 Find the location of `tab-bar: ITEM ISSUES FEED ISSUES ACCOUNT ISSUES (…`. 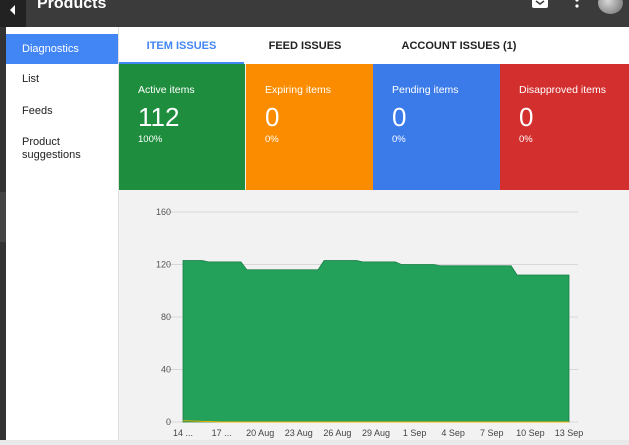

tab-bar: ITEM ISSUES FEED ISSUES ACCOUNT ISSUES (… is located at coordinates (374, 45).